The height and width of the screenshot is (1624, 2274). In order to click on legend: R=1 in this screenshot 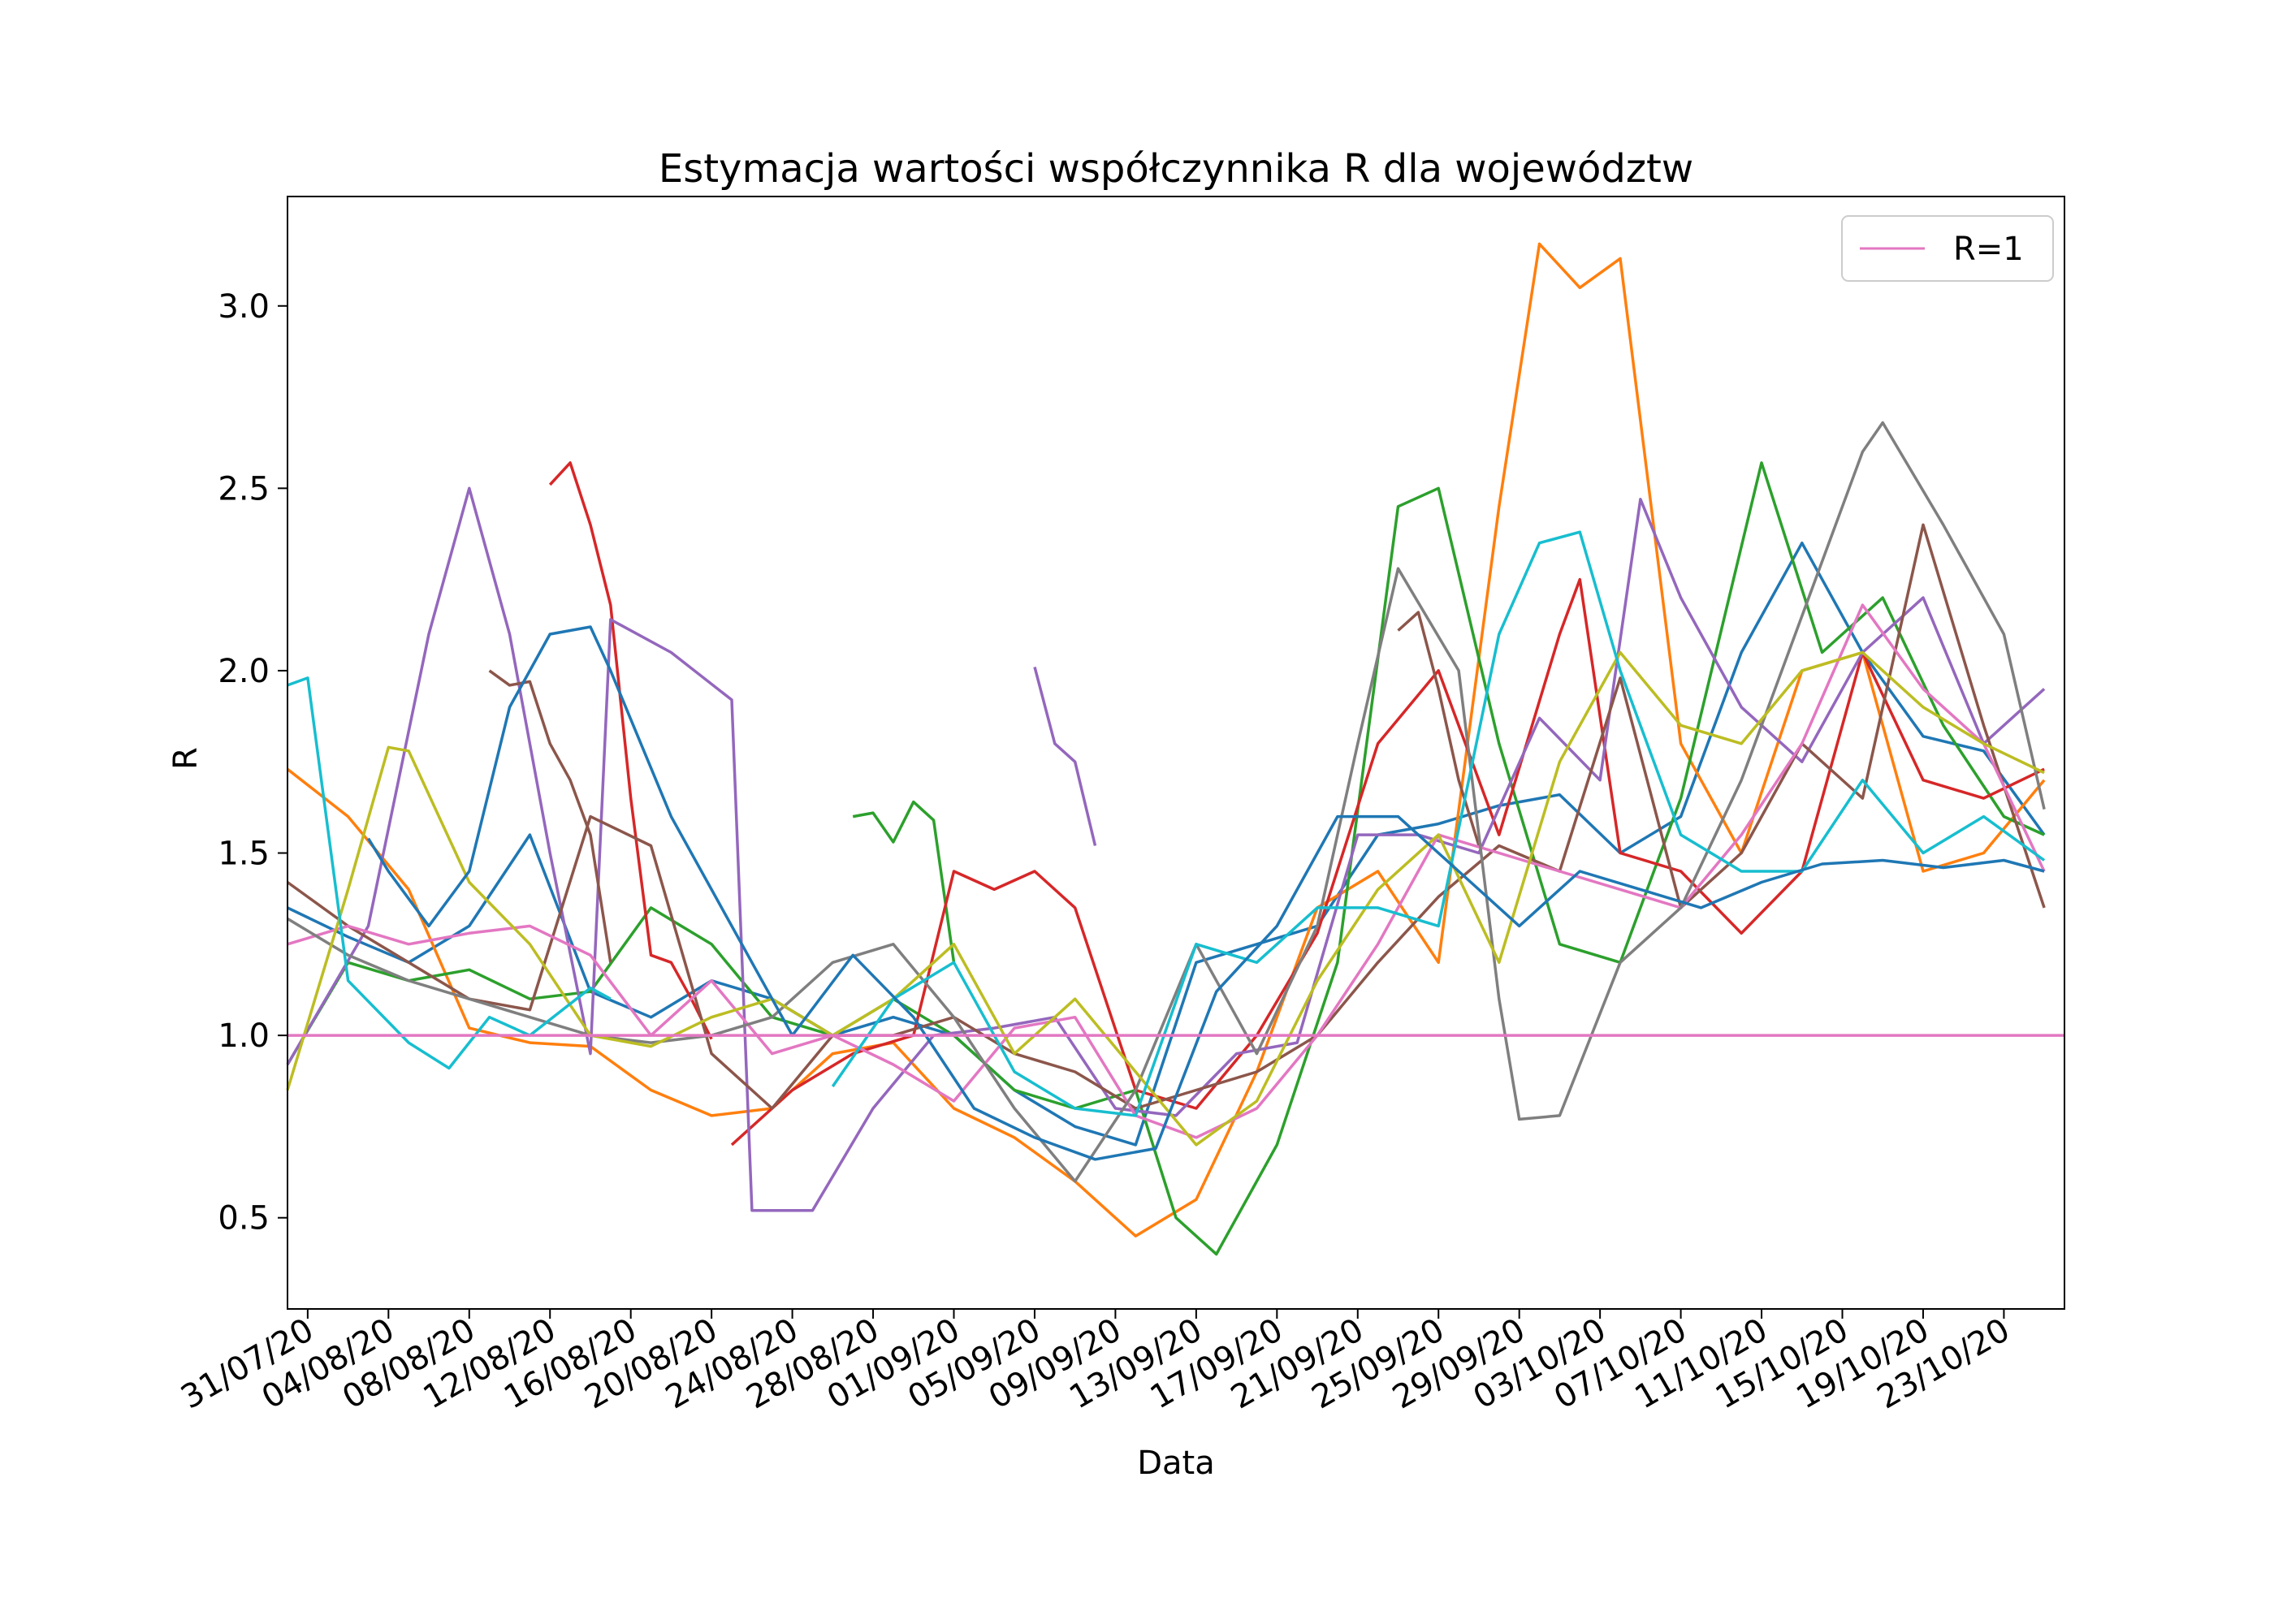, I will do `click(1948, 249)`.